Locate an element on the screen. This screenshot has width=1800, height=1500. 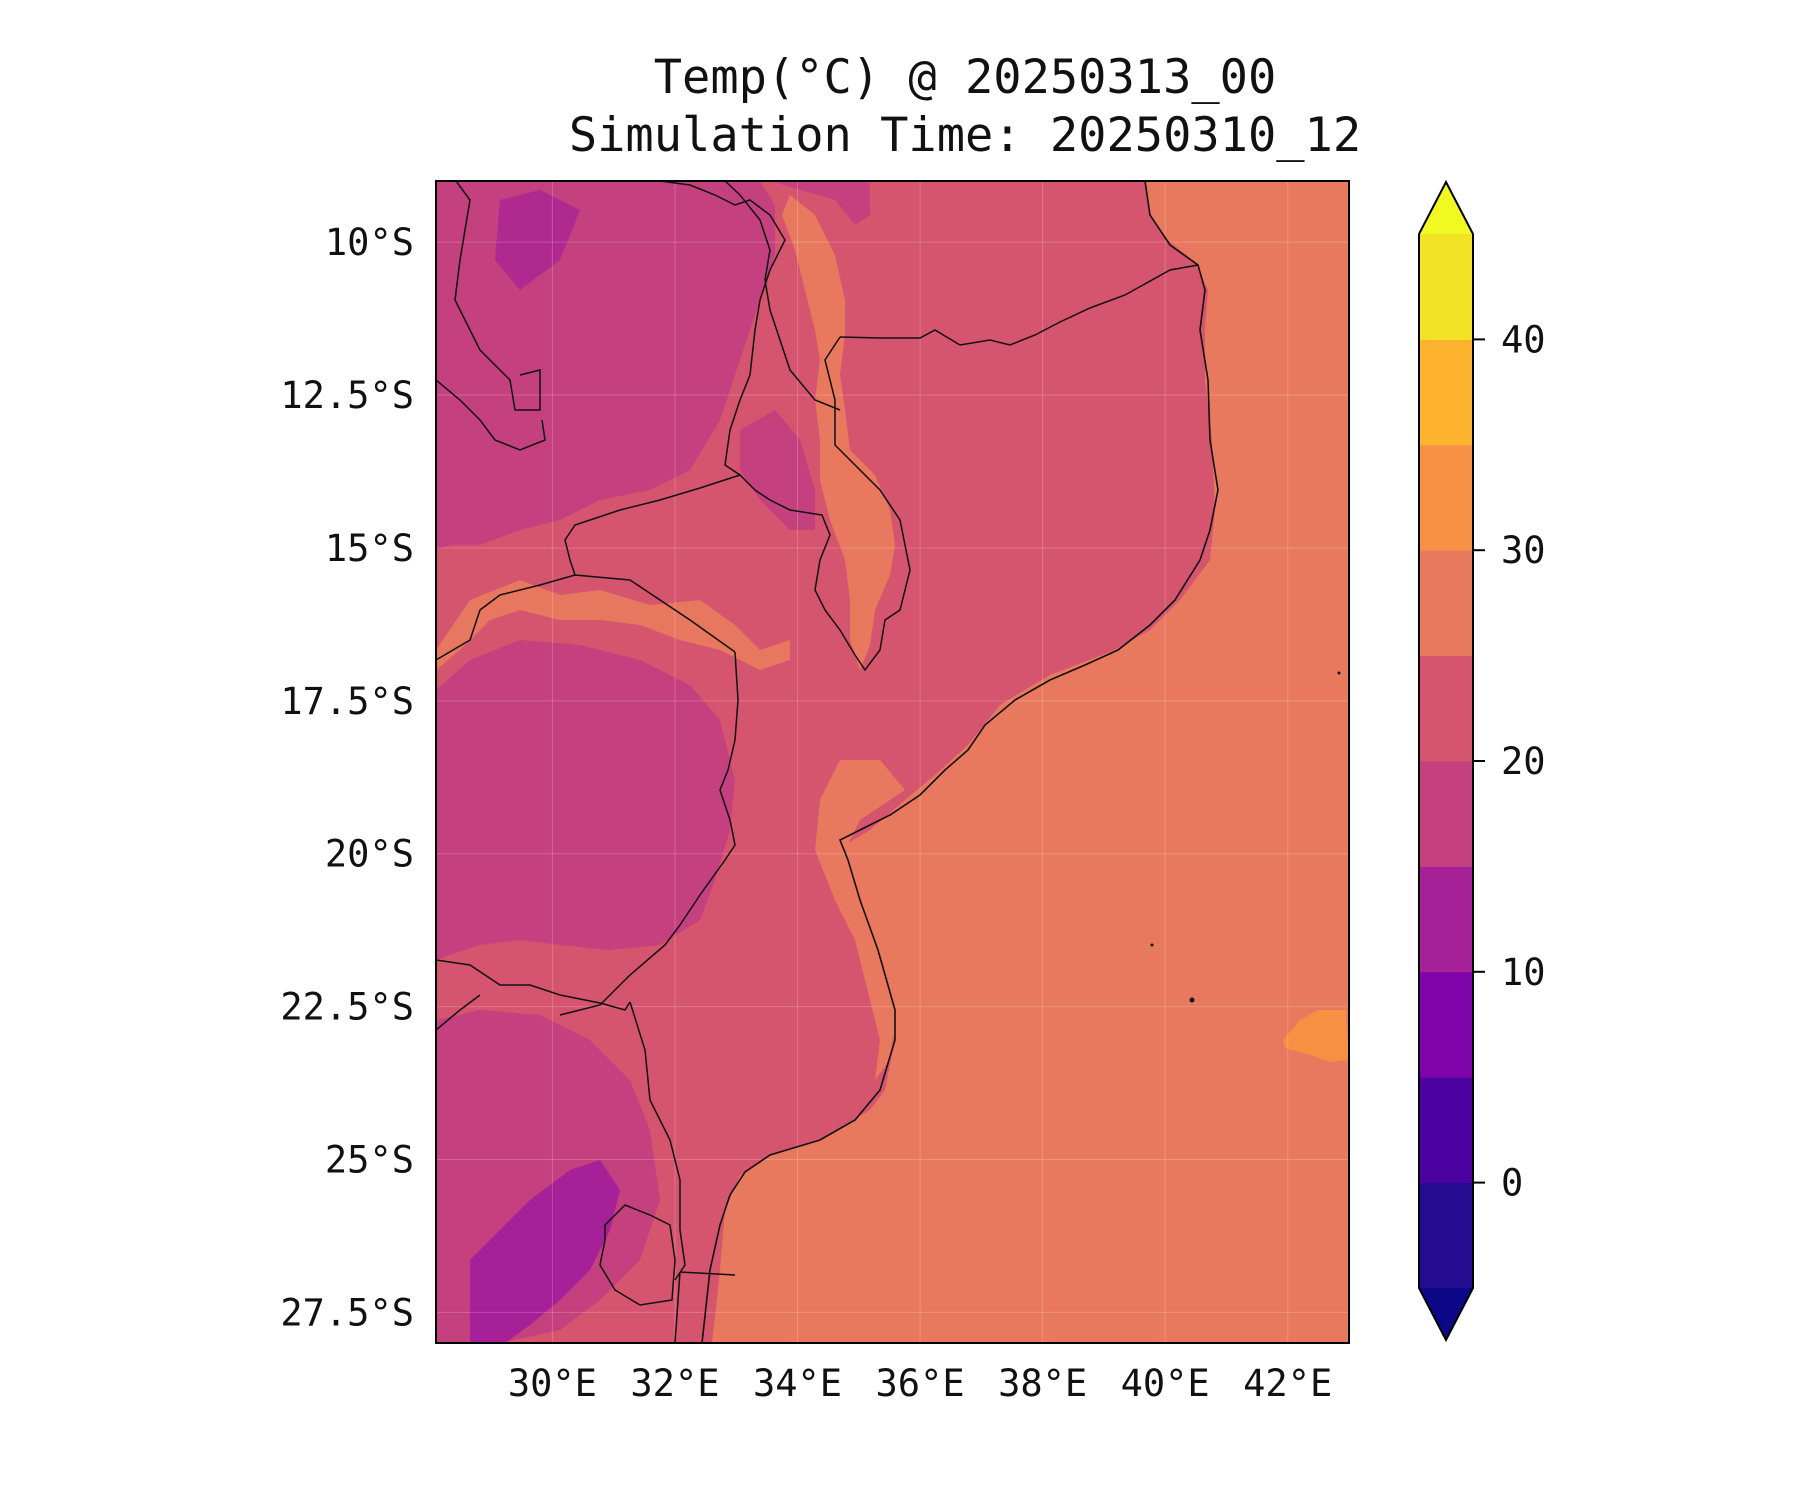
colorbar-tick-label: 20 is located at coordinates (1523, 761).